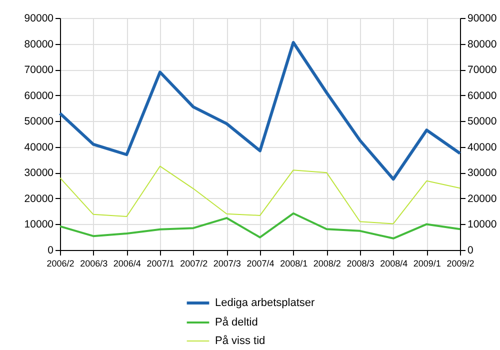  What do you see at coordinates (471, 250) in the screenshot?
I see `y2-tick-label: 0` at bounding box center [471, 250].